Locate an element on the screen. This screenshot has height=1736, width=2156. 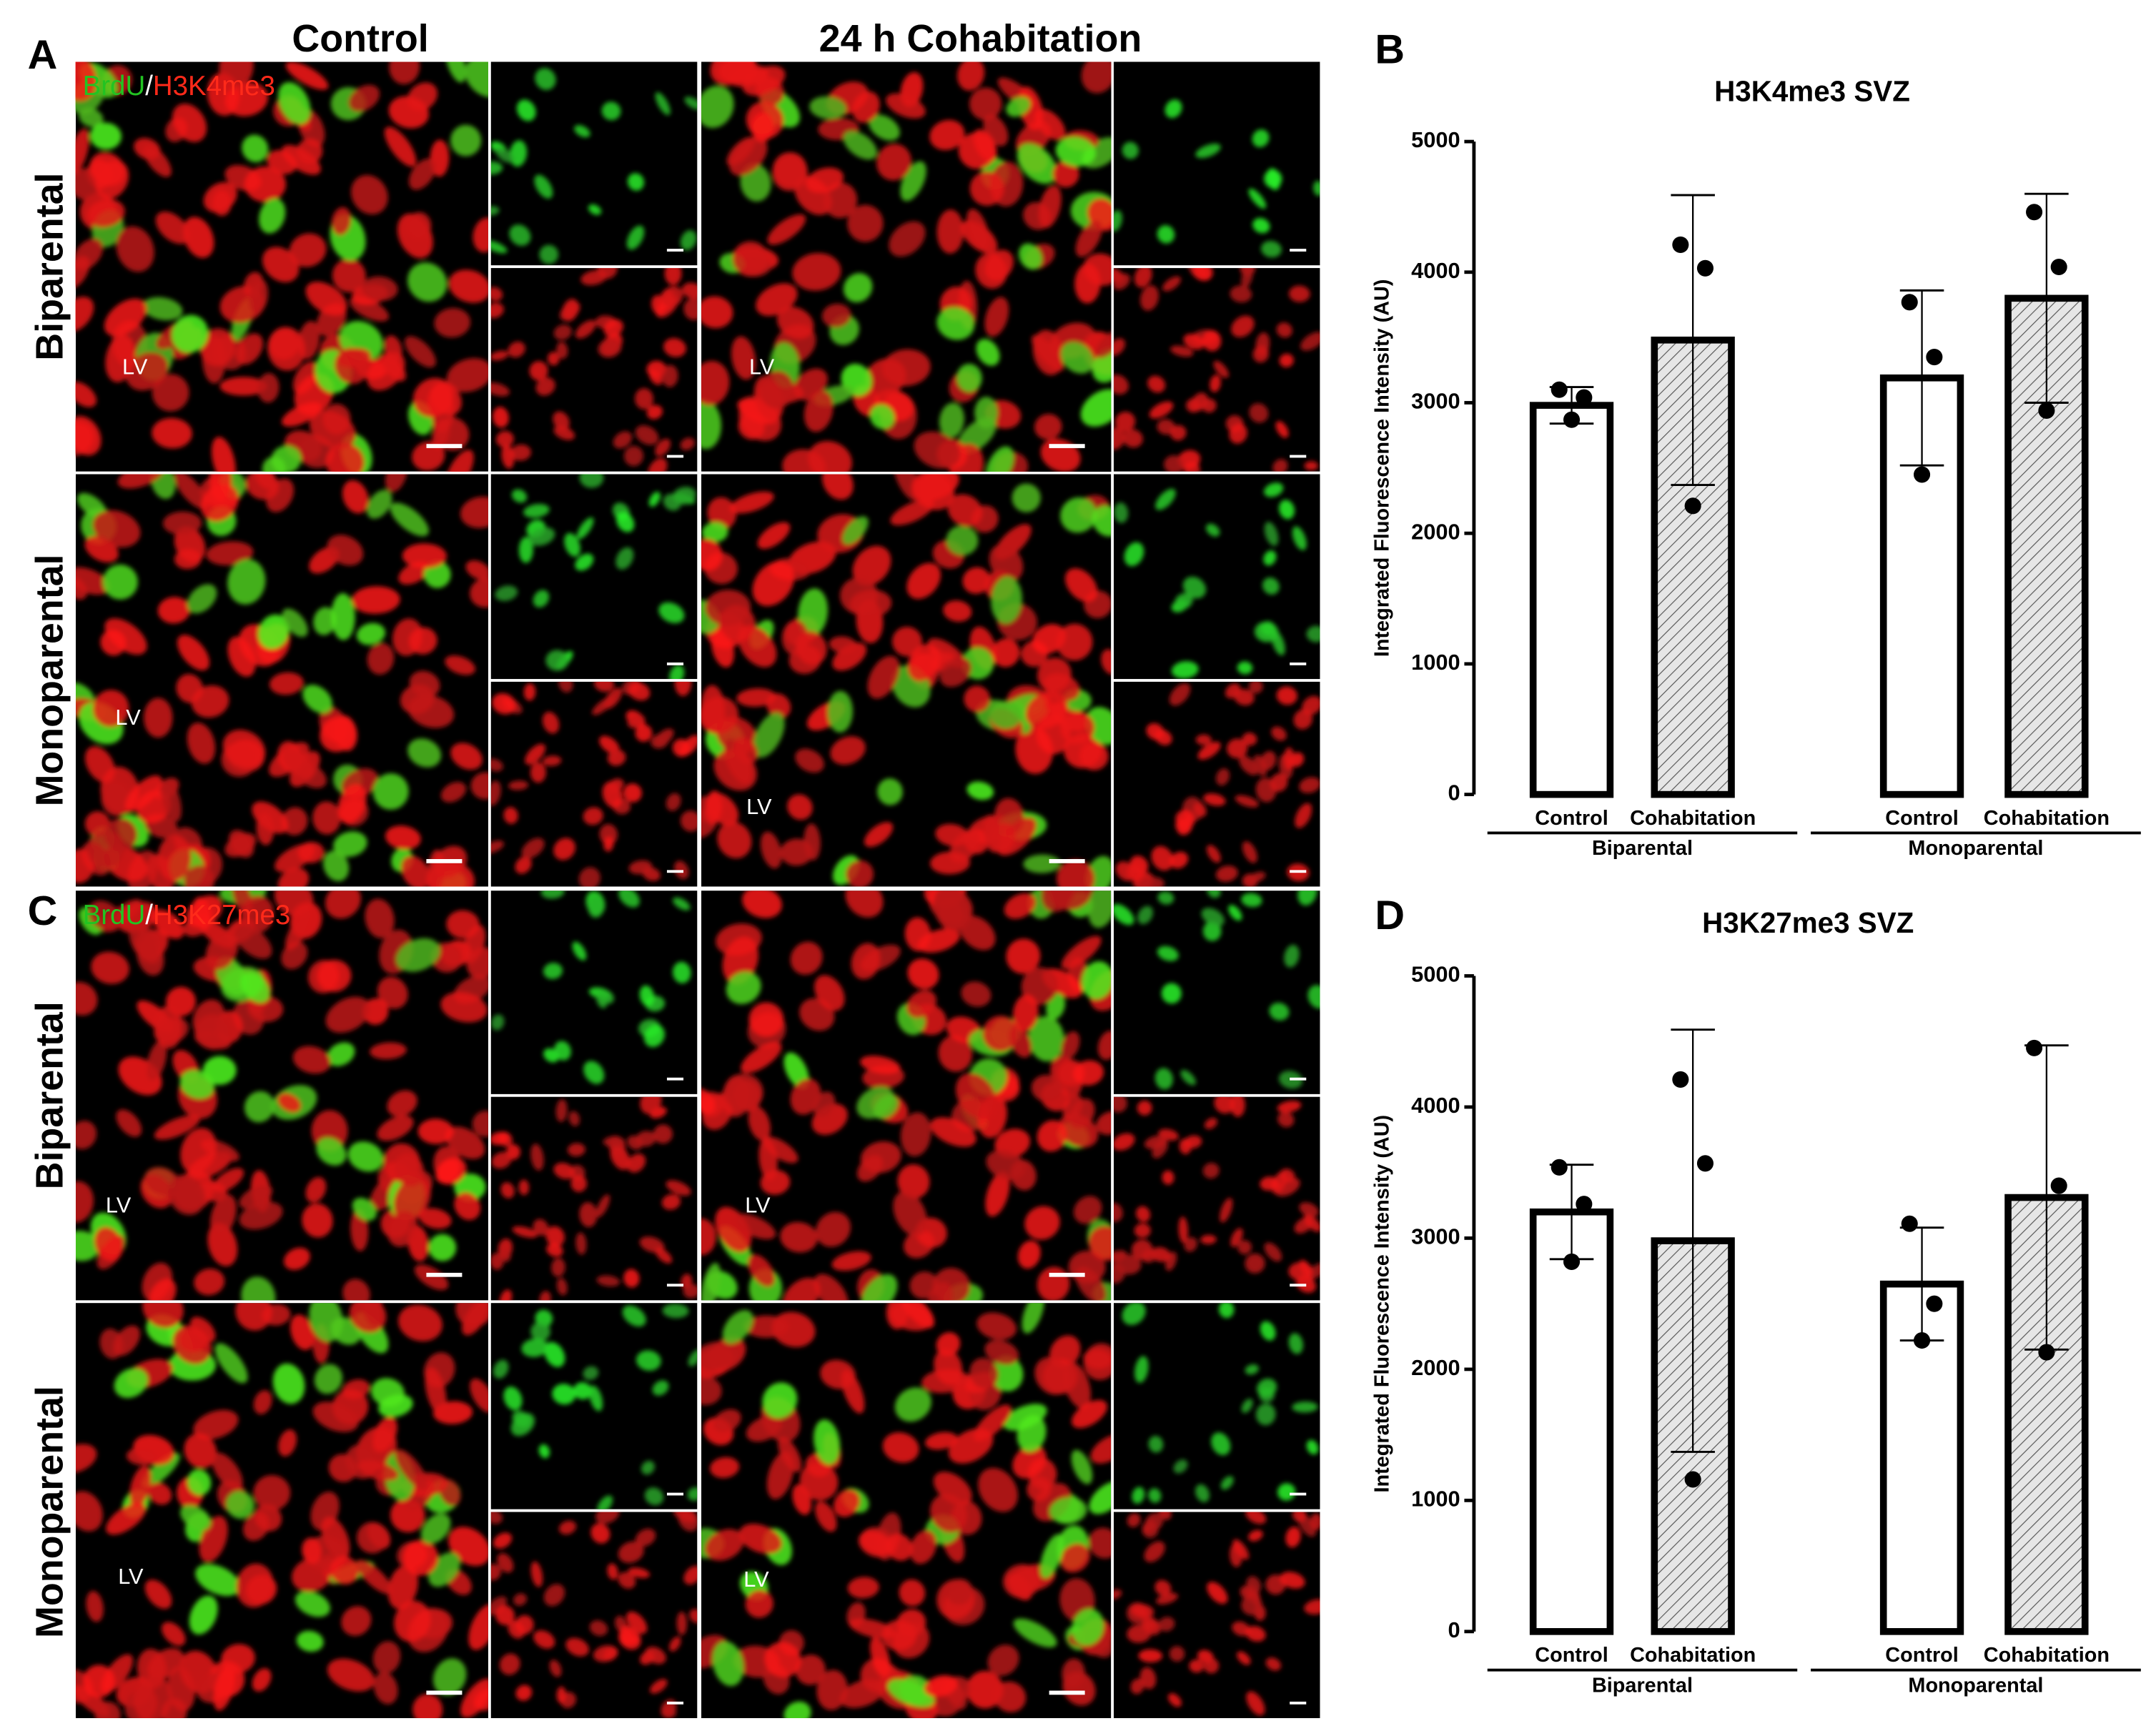
micrograph-bg is located at coordinates (1217, 1198).